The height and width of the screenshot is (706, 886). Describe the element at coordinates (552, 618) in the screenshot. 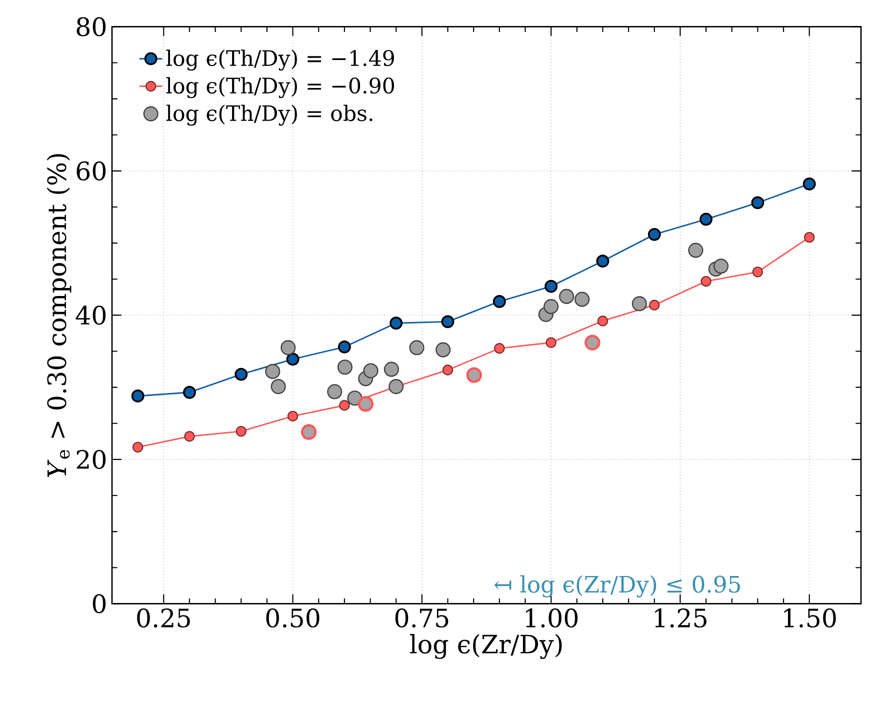

I see `x-tick-label: 1.00` at that location.